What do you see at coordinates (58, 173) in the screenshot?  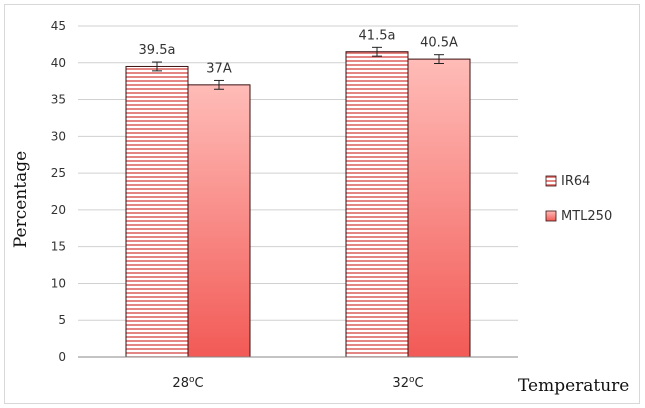 I see `y-tick-label: 25` at bounding box center [58, 173].